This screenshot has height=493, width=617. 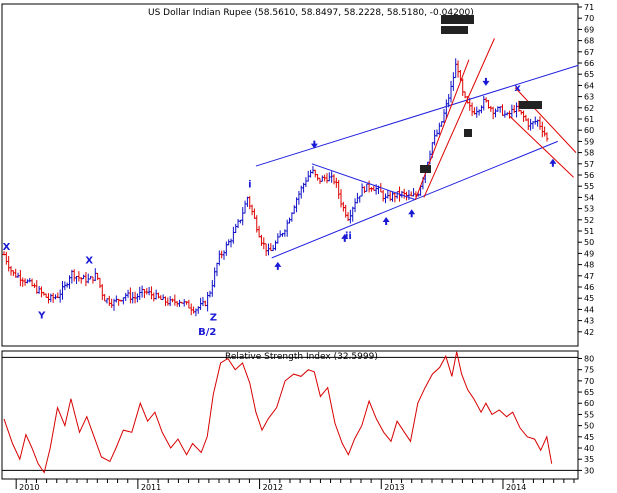 What do you see at coordinates (589, 253) in the screenshot?
I see `price-y-tick-label: 49` at bounding box center [589, 253].